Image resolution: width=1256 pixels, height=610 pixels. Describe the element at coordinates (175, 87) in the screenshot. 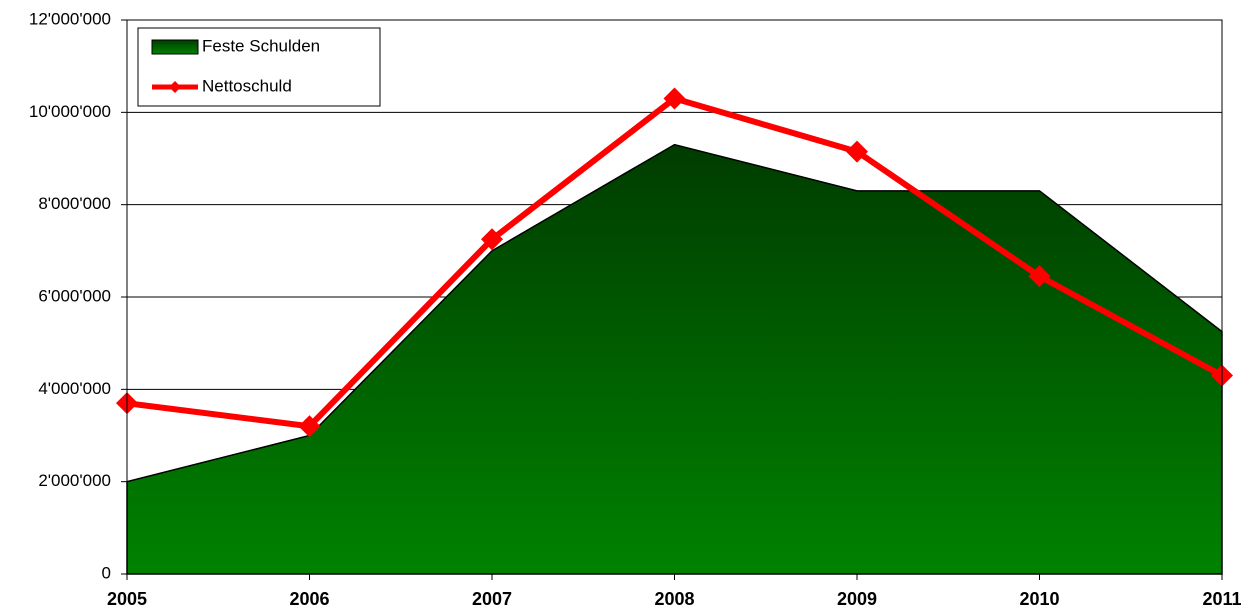

I see `legend-marker` at that location.